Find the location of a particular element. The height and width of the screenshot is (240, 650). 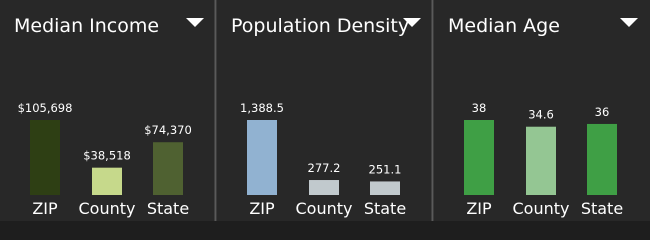

value-label: 251.1 is located at coordinates (385, 169).